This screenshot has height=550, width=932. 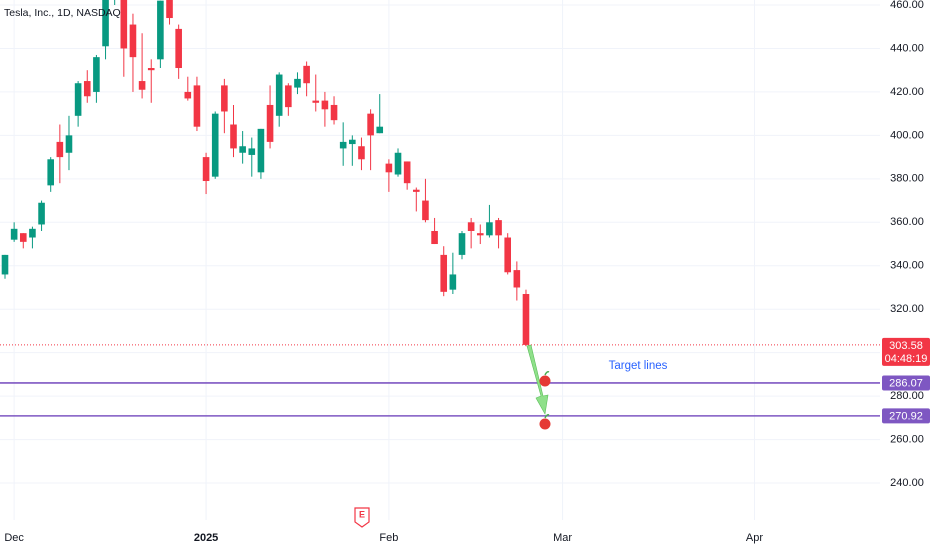 I want to click on y-tick-label: 420.00, so click(x=907, y=92).